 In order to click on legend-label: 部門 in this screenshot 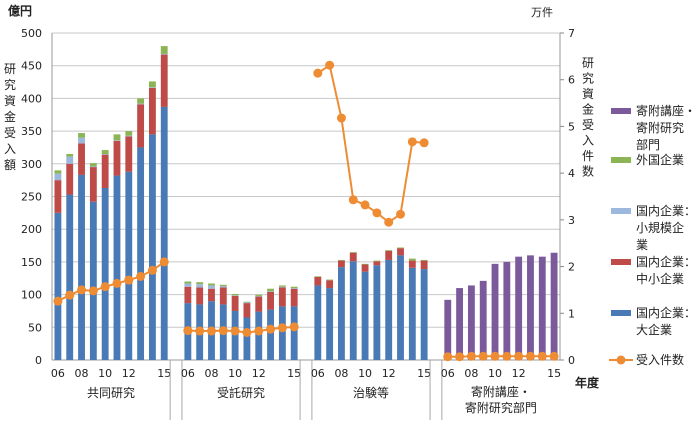, I will do `click(648, 144)`.